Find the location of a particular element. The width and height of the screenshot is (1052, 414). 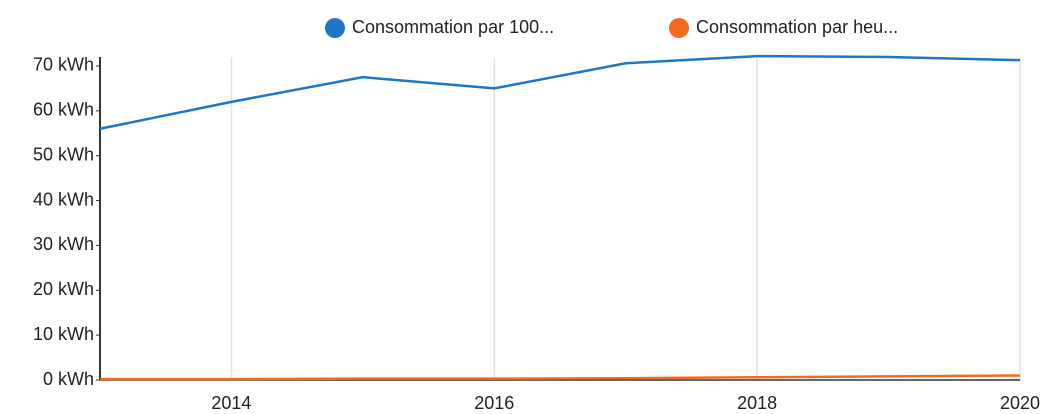

y-tick-label: 0 kWh is located at coordinates (68, 379).